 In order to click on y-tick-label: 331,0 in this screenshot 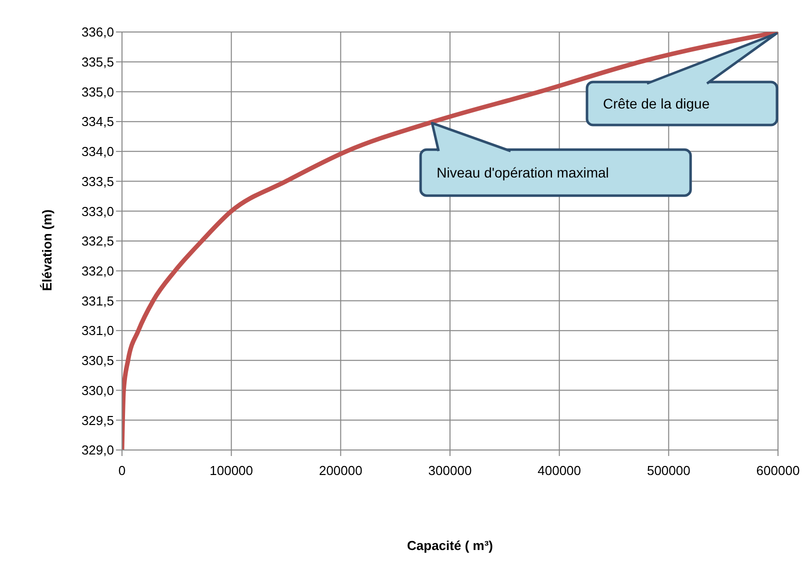, I will do `click(97, 330)`.